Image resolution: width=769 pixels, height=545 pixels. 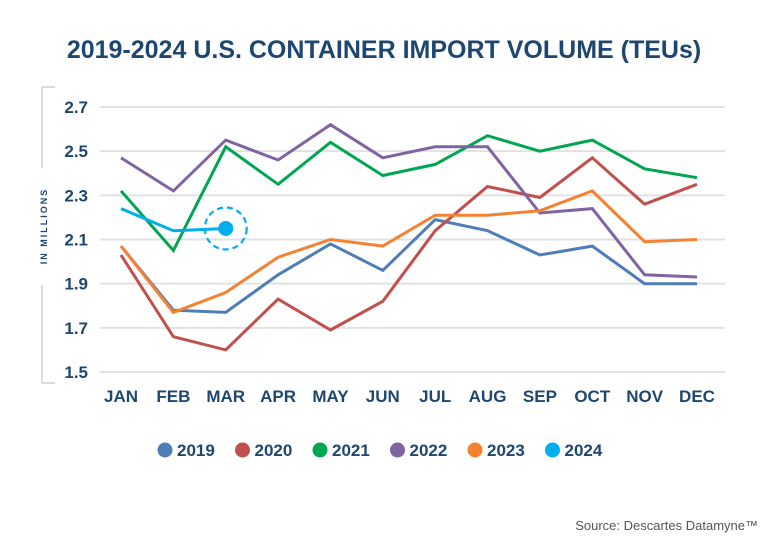 I want to click on legend-item-2024: 2024, so click(x=574, y=450).